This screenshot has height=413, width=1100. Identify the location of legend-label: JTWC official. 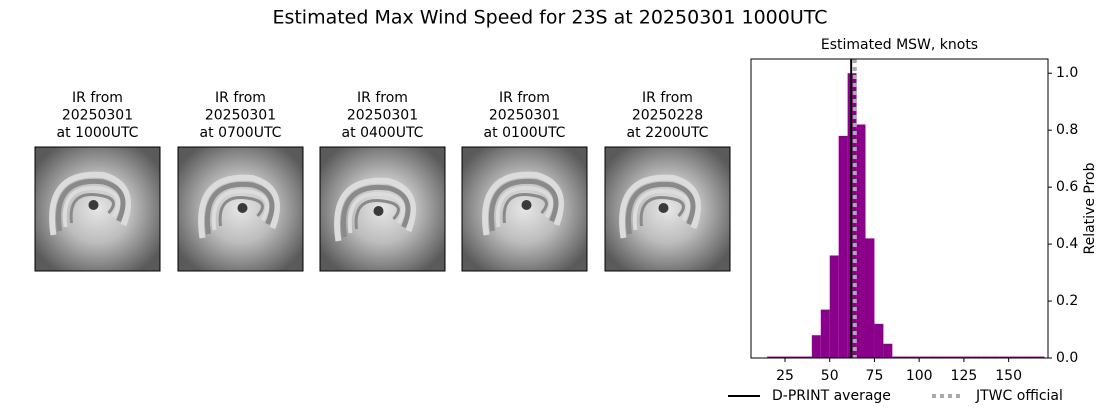
(1019, 396).